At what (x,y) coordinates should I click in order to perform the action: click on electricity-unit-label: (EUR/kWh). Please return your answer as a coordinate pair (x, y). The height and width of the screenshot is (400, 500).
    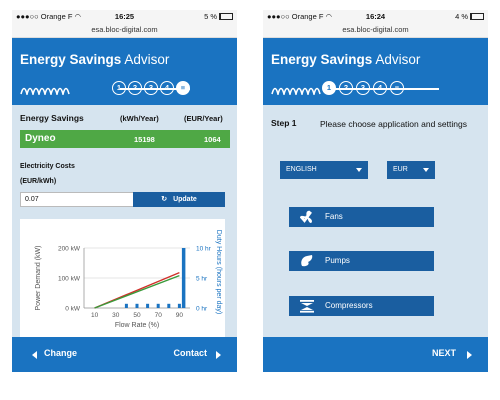
    Looking at the image, I should click on (38, 181).